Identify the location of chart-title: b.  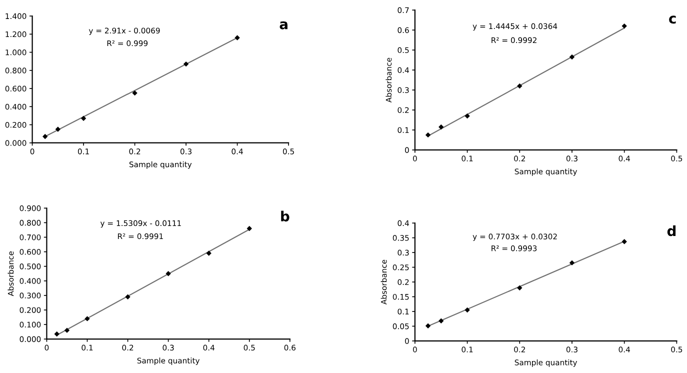
(285, 216).